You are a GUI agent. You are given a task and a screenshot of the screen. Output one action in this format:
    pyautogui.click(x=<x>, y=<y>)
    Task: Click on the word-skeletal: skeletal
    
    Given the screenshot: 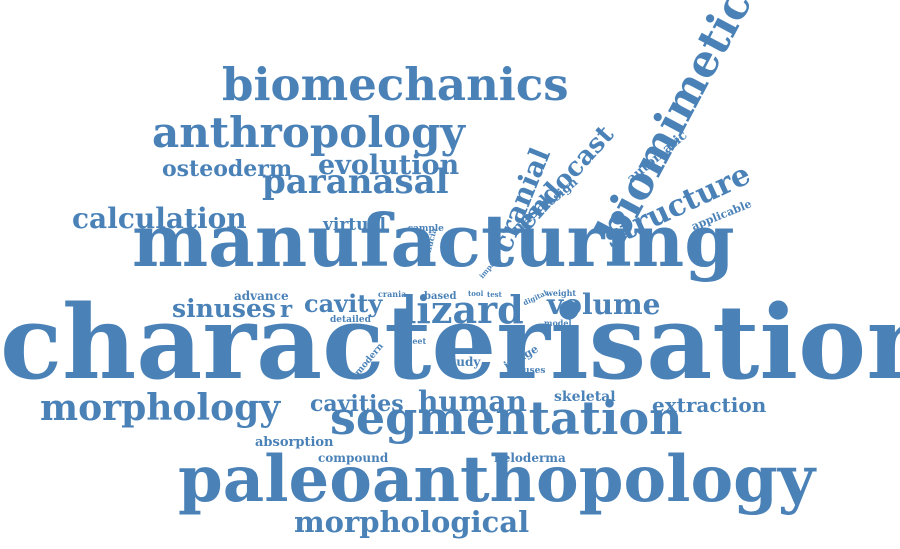 What is the action you would take?
    pyautogui.click(x=585, y=397)
    